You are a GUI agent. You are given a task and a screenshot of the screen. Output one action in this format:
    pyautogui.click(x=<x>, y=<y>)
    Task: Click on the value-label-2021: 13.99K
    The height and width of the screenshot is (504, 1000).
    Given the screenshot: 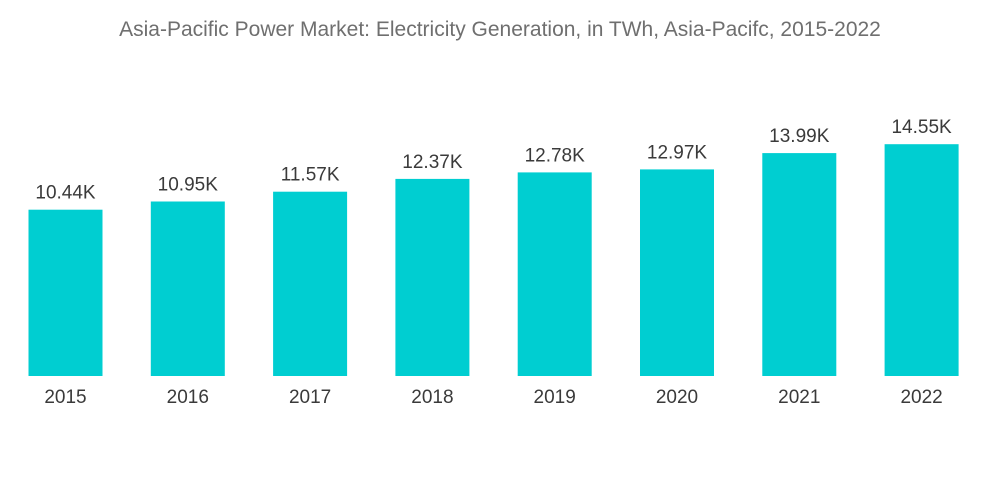 What is the action you would take?
    pyautogui.click(x=799, y=136)
    